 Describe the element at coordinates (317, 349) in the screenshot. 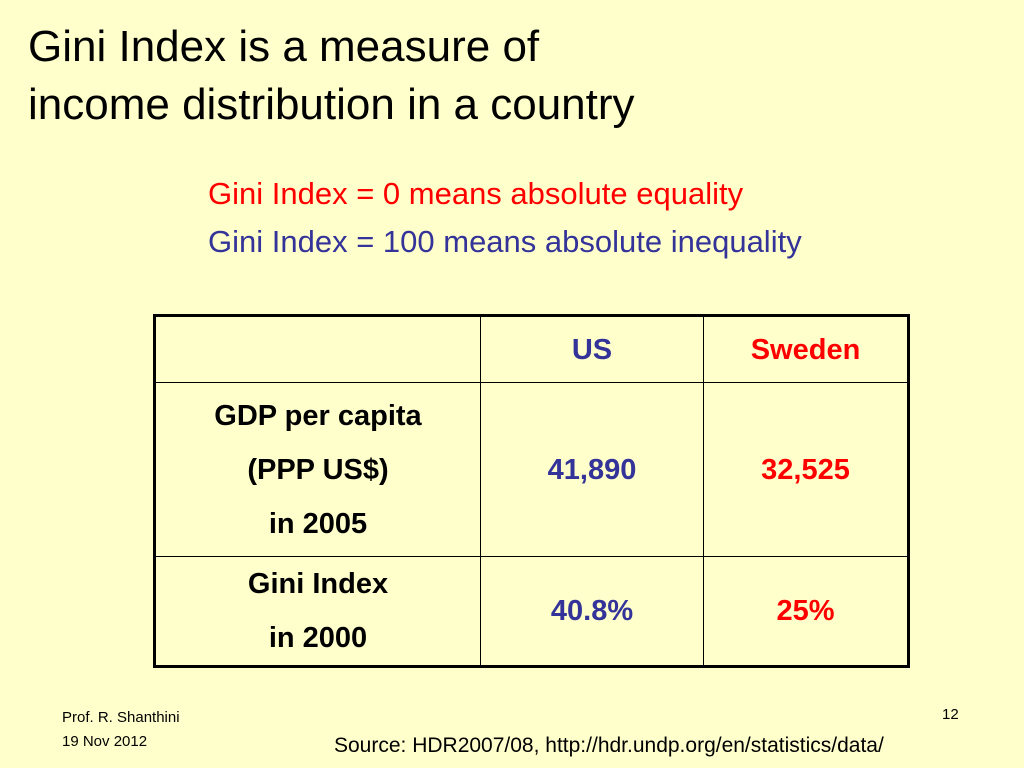

I see `header-empty-cell` at that location.